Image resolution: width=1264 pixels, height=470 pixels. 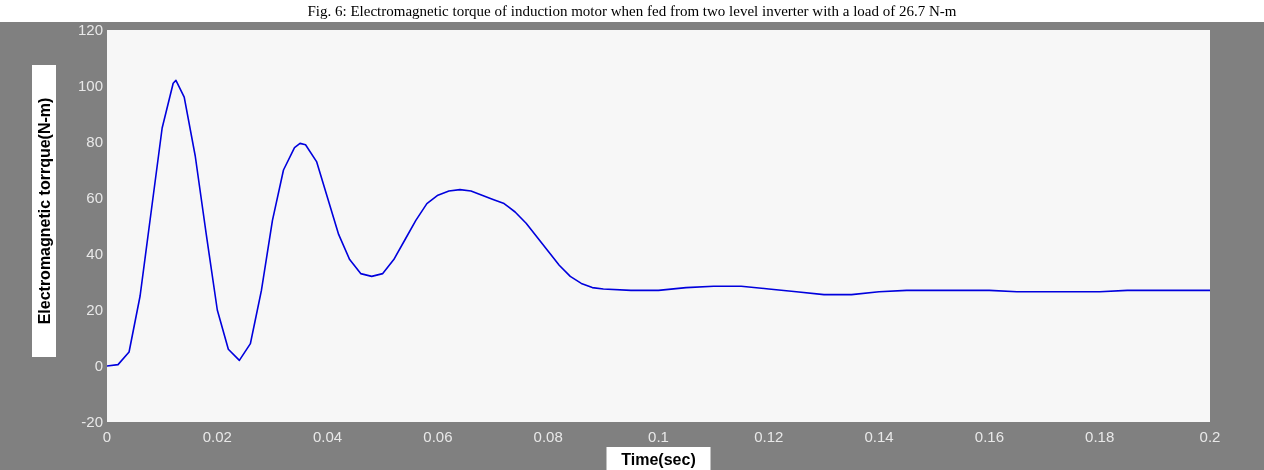 What do you see at coordinates (438, 436) in the screenshot?
I see `x-tick-label: 0.06` at bounding box center [438, 436].